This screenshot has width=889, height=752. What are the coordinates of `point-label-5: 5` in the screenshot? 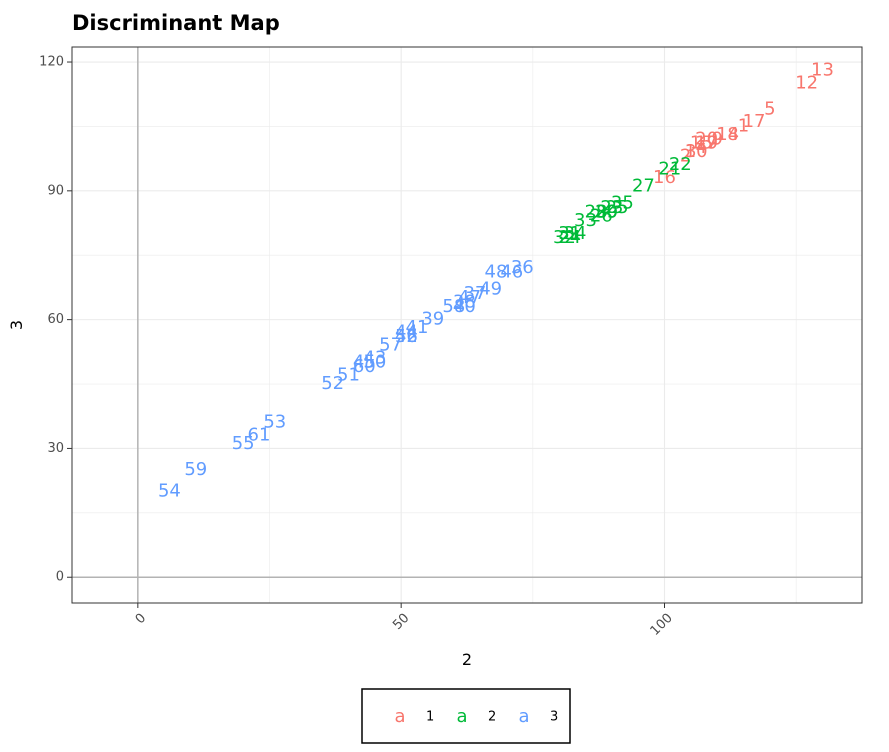 It's located at (769, 108).